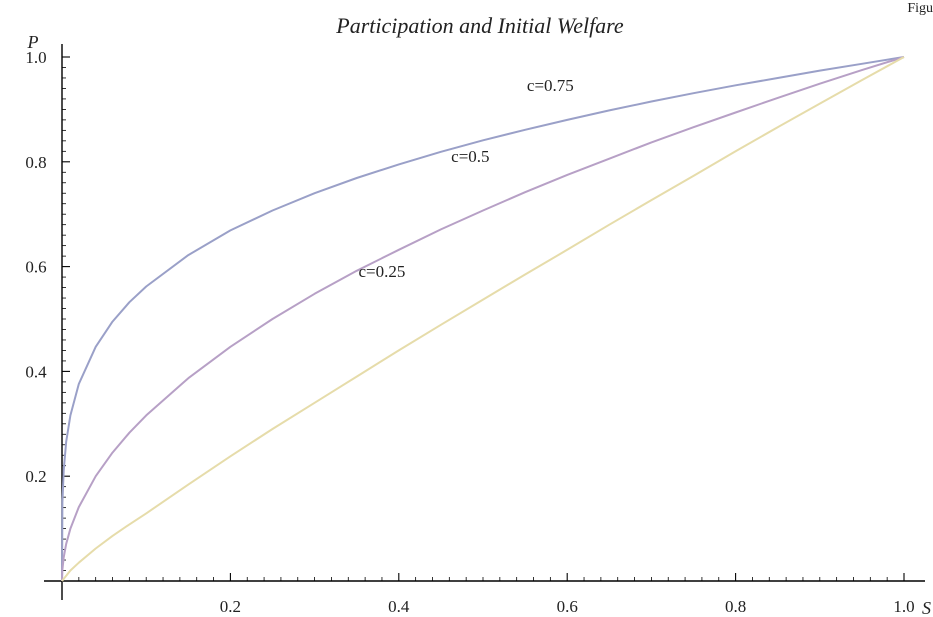  What do you see at coordinates (920, 8) in the screenshot?
I see `corner-text: Figu` at bounding box center [920, 8].